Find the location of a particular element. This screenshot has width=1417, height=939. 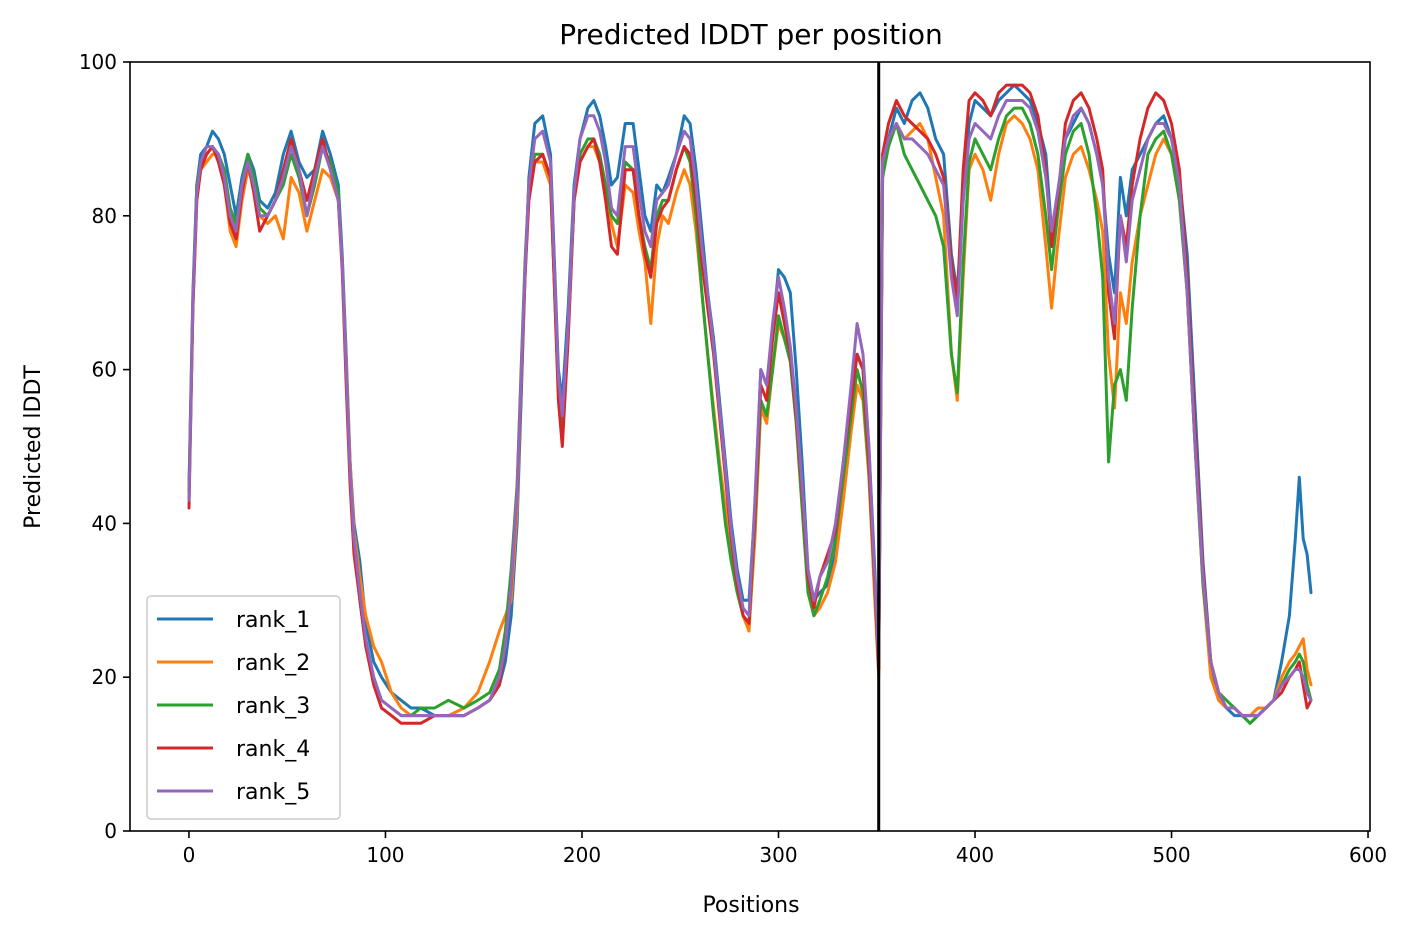

x-tick-label: 600 is located at coordinates (1368, 855).